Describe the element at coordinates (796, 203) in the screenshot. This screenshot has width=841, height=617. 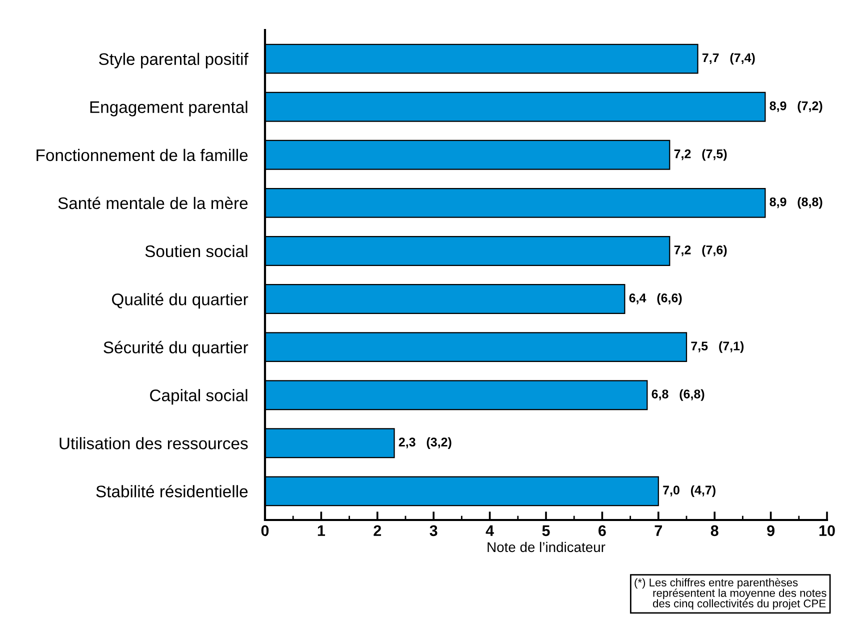
I see `data-label: 8,9 (8,8)` at that location.